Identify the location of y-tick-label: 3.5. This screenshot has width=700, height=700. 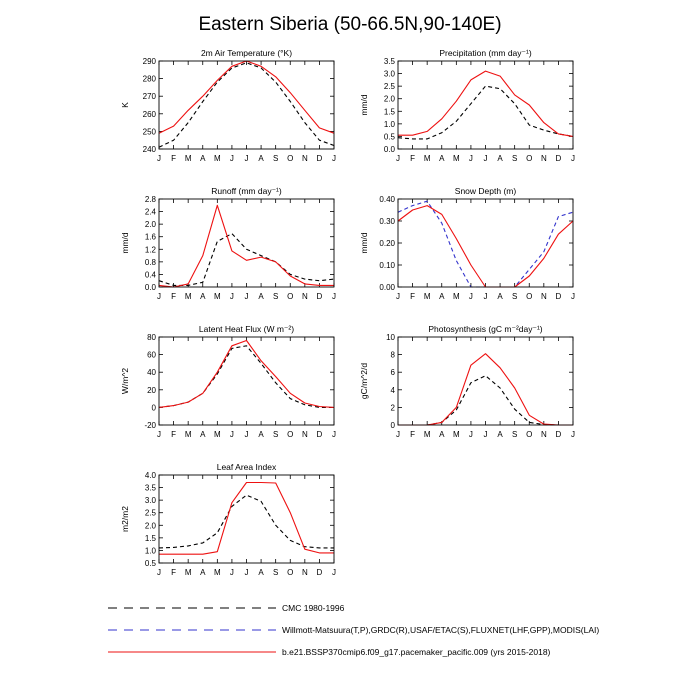
(151, 488).